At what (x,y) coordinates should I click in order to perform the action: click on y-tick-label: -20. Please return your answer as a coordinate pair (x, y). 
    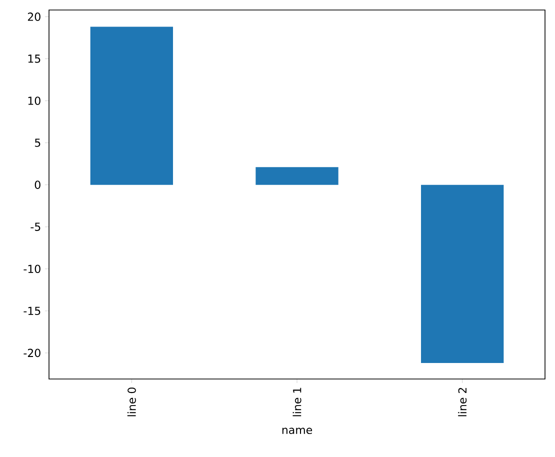
    Looking at the image, I should click on (32, 353).